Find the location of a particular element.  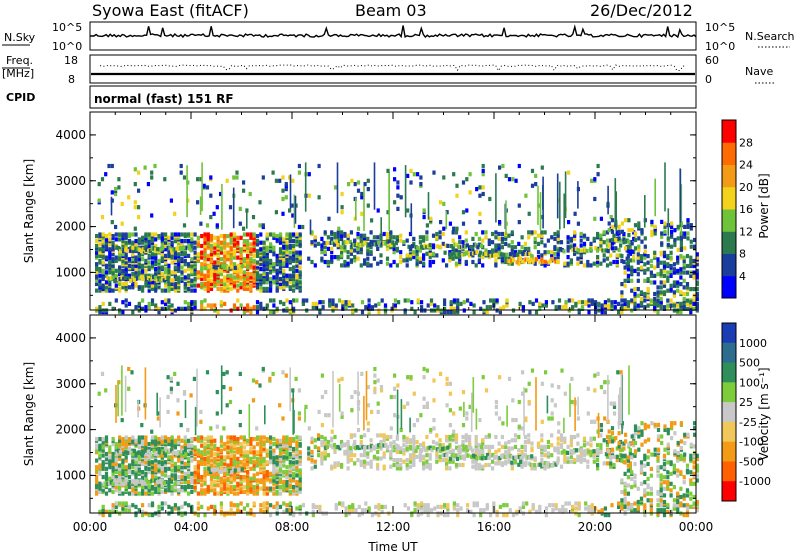

ytick-label: 4000 is located at coordinates (70, 135).